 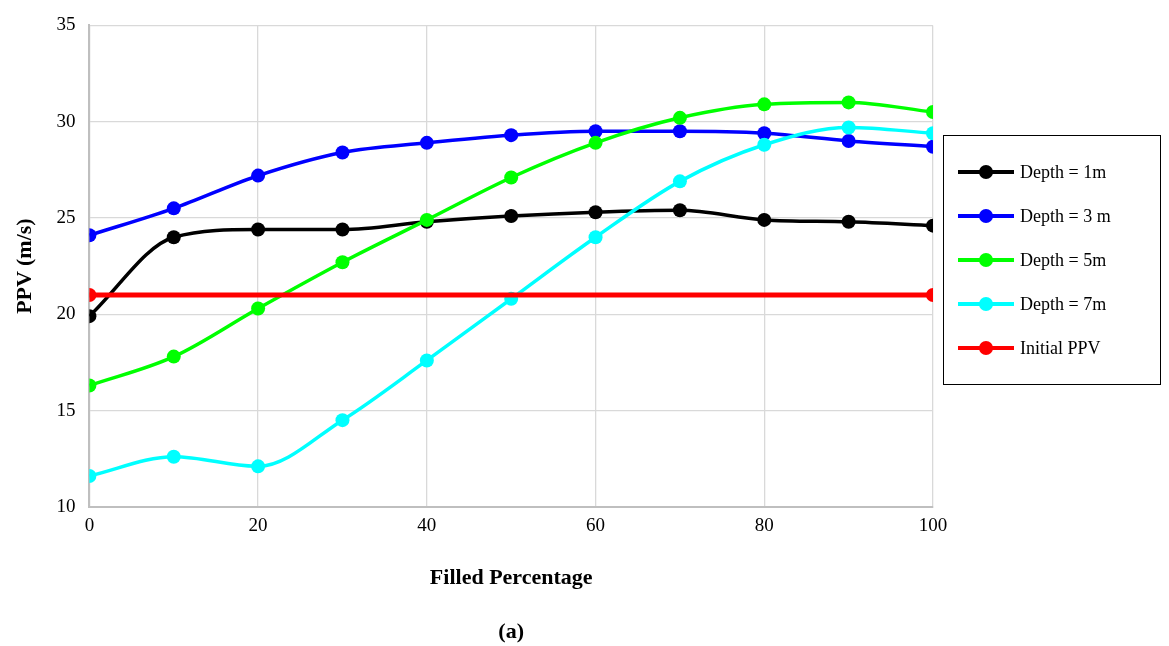 What do you see at coordinates (66, 24) in the screenshot?
I see `y-tick-label: 35` at bounding box center [66, 24].